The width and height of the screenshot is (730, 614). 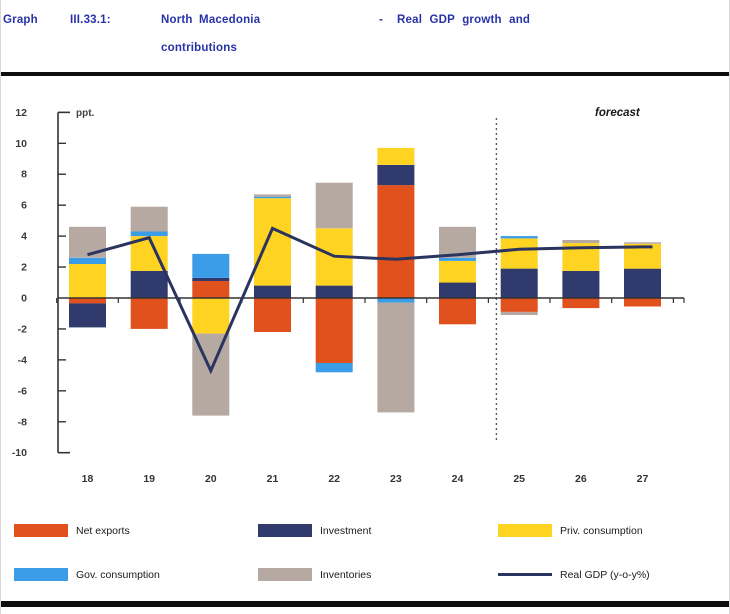 What do you see at coordinates (41, 530) in the screenshot?
I see `net-exports-swatch` at bounding box center [41, 530].